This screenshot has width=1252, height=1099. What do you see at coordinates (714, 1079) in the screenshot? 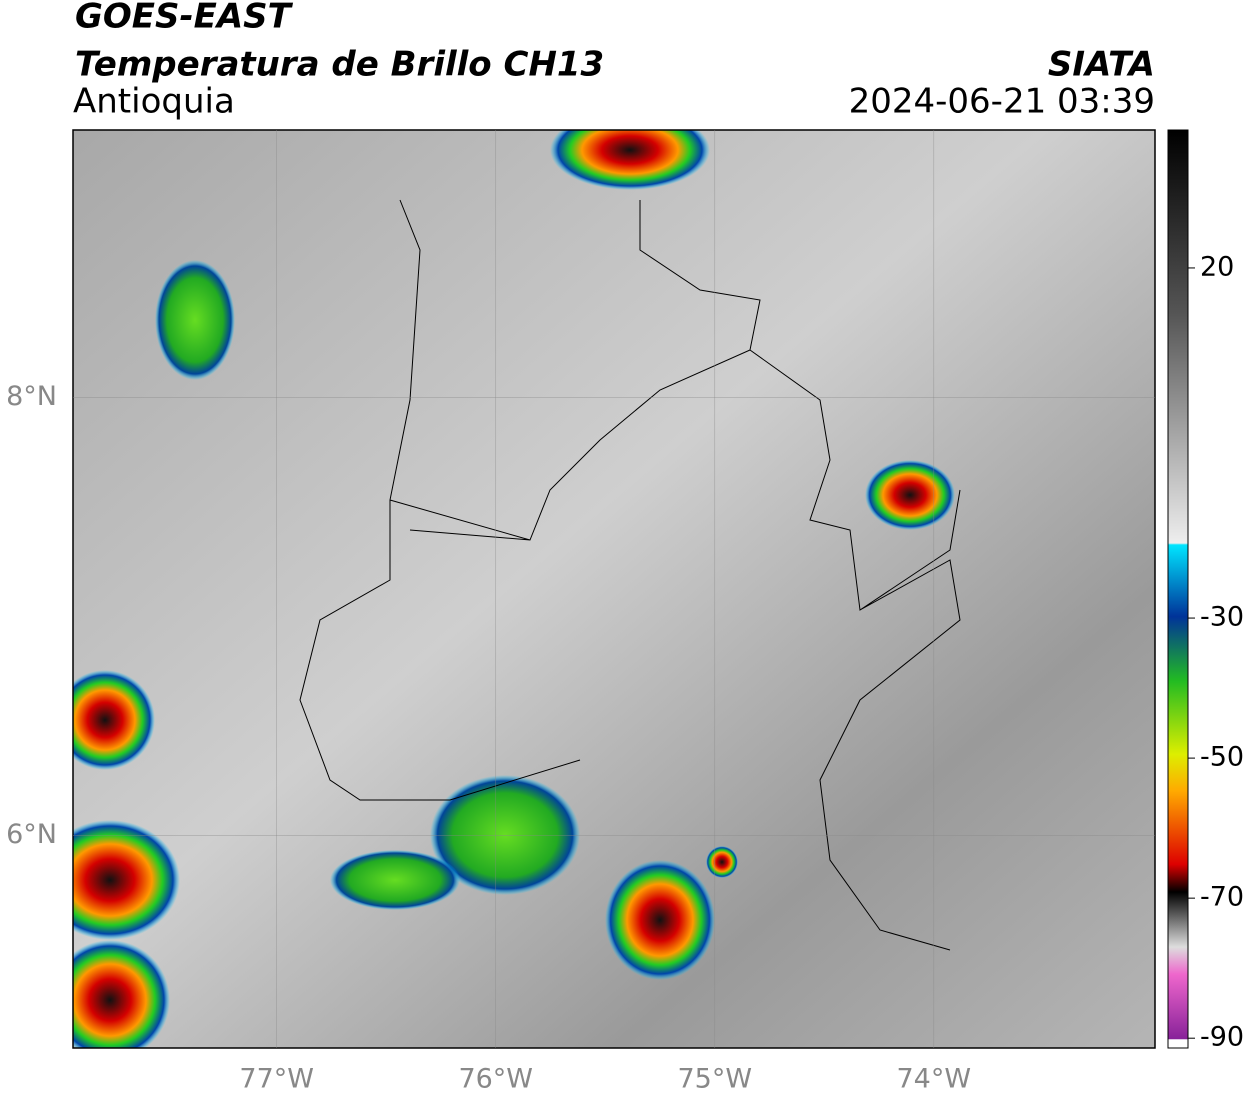
I see `x-tick-label: 75°W` at bounding box center [714, 1079].